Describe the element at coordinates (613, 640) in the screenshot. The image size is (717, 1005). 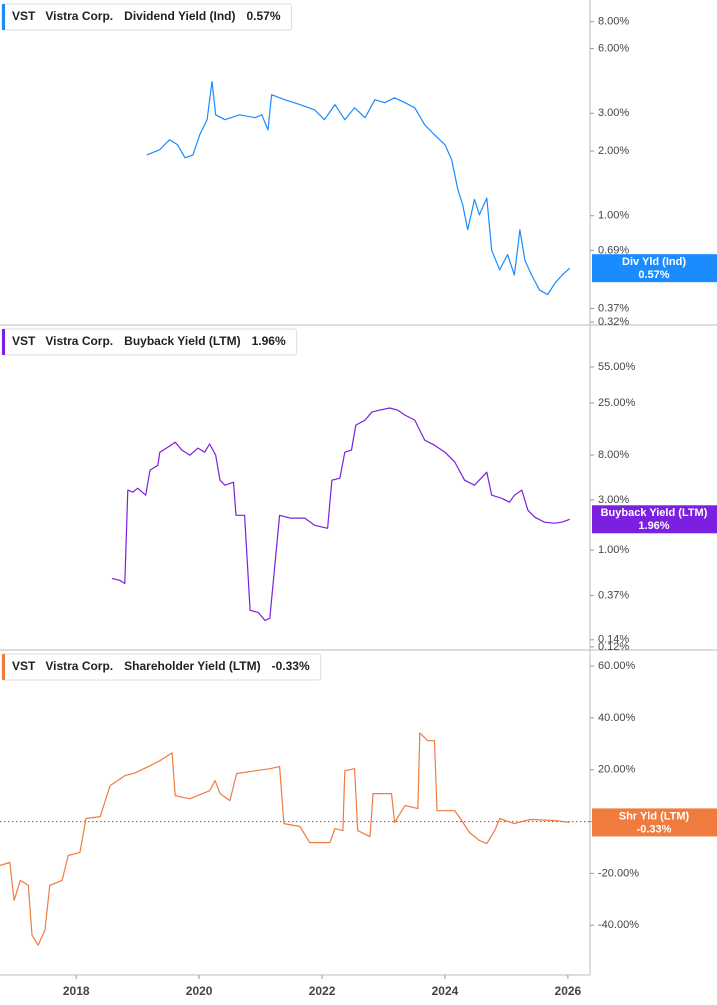
I see `y-tick-label: 0.14%` at that location.